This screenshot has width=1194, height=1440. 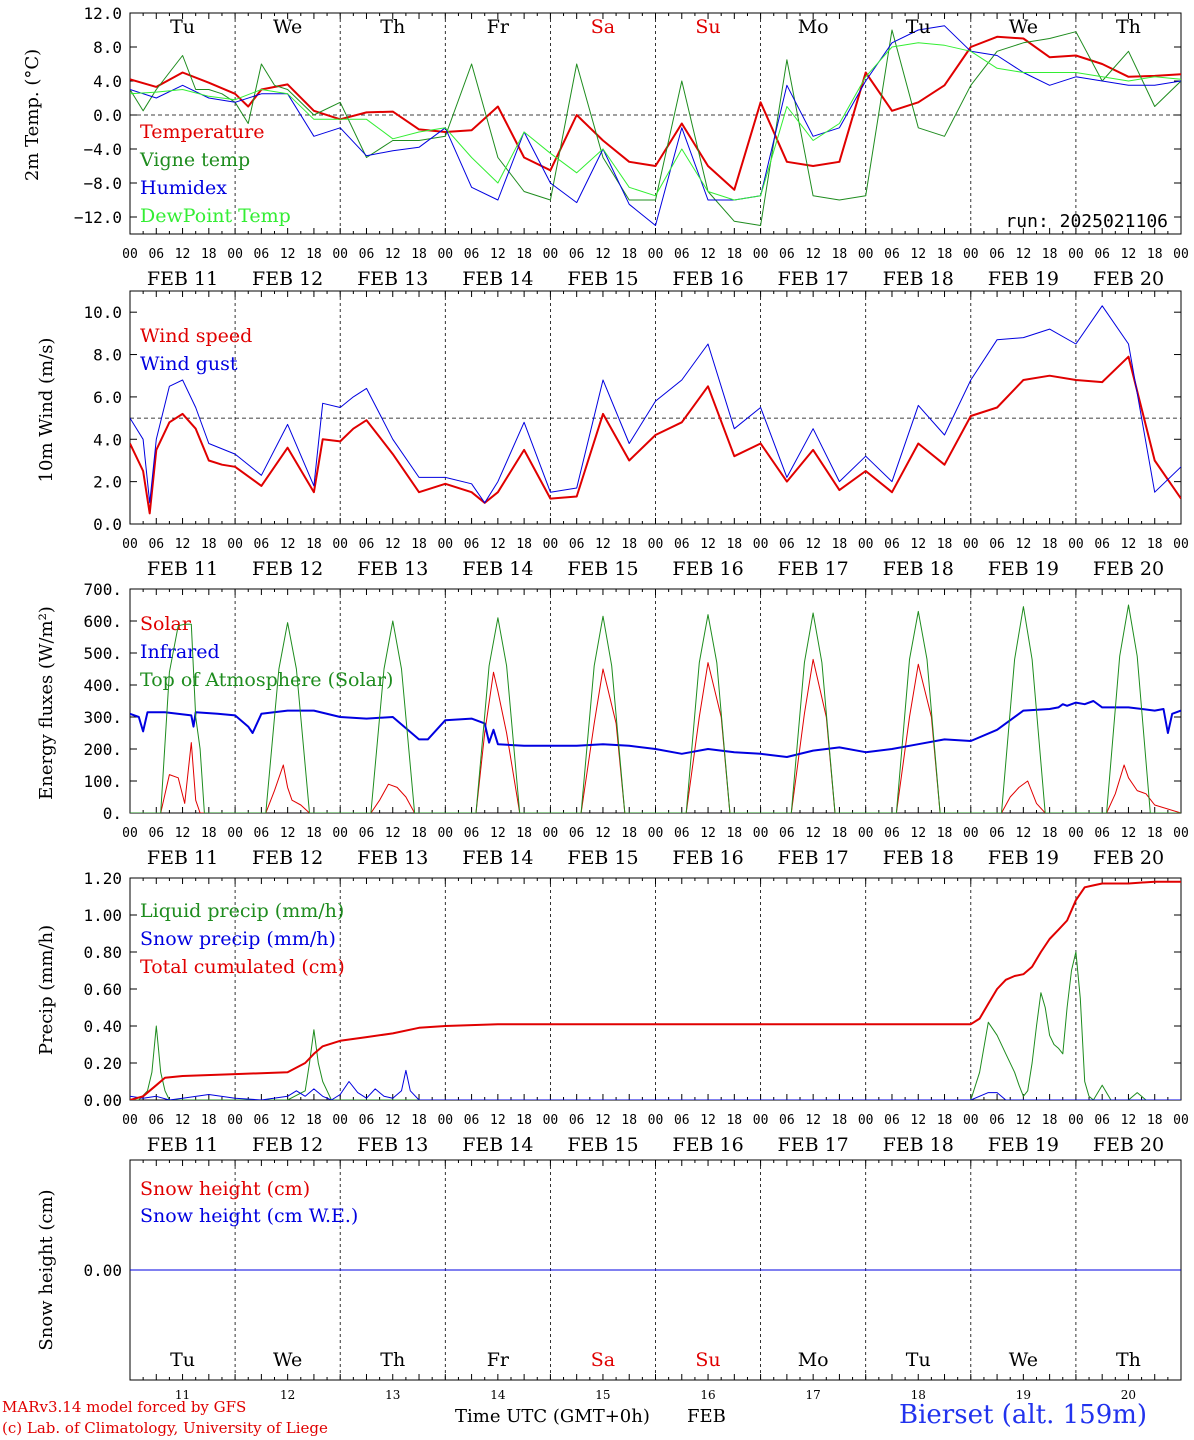 I want to click on y-tick-label: −4.0, so click(x=102, y=149).